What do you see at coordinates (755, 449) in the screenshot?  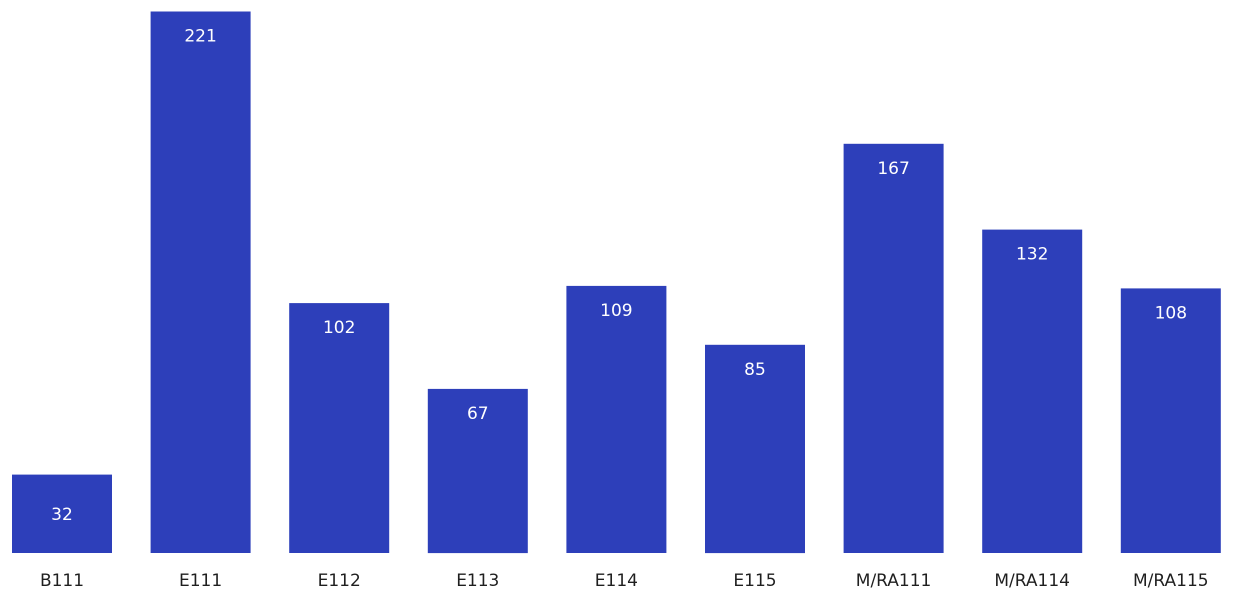 I see `bar-e115` at bounding box center [755, 449].